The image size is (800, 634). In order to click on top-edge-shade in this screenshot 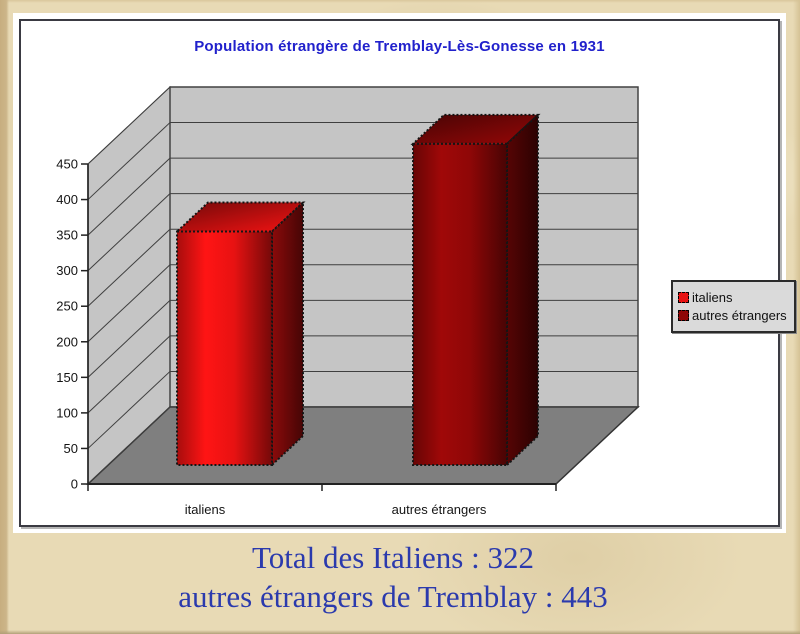, I will do `click(400, 1)`.